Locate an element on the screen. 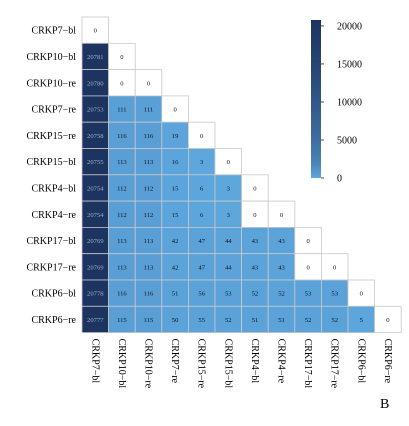  row-label: CRKP6−re is located at coordinates (53, 320).